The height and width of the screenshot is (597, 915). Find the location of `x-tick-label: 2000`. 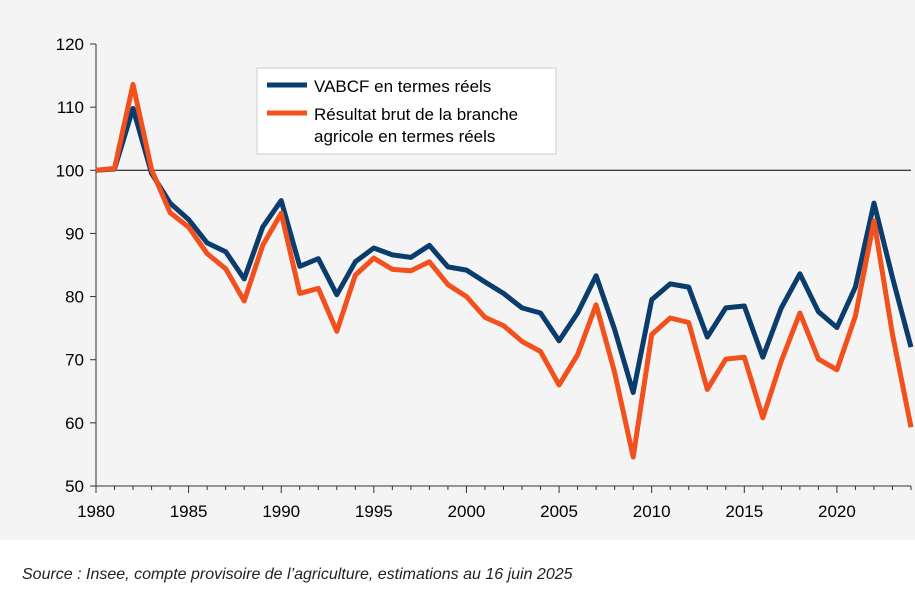

x-tick-label: 2000 is located at coordinates (467, 511).